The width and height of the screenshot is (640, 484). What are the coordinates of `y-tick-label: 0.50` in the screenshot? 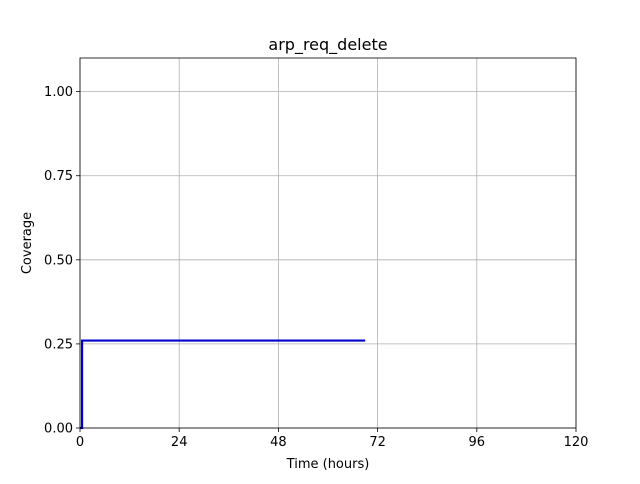 It's located at (58, 260).